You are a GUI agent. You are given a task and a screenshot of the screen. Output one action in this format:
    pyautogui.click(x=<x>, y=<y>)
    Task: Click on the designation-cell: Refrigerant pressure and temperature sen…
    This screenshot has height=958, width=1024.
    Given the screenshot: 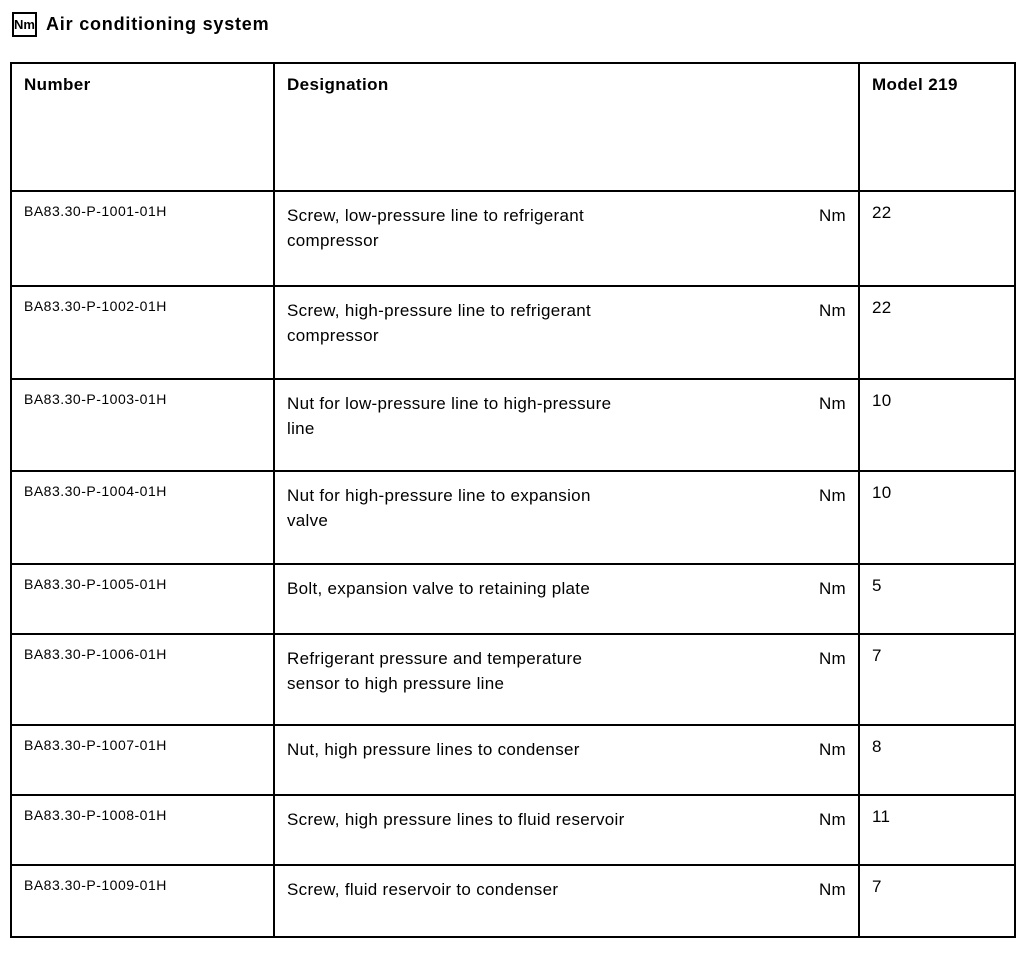 What is the action you would take?
    pyautogui.click(x=566, y=679)
    